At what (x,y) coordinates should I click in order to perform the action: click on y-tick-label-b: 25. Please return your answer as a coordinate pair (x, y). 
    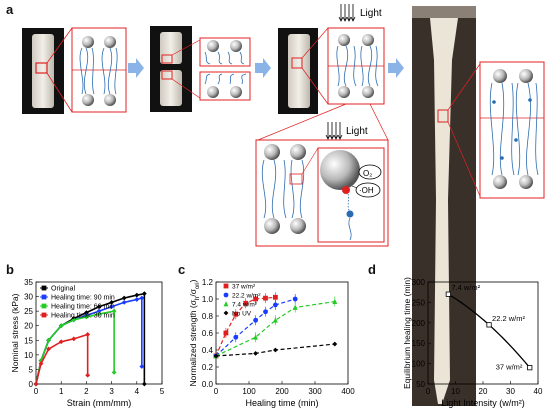
    Looking at the image, I should click on (28, 311).